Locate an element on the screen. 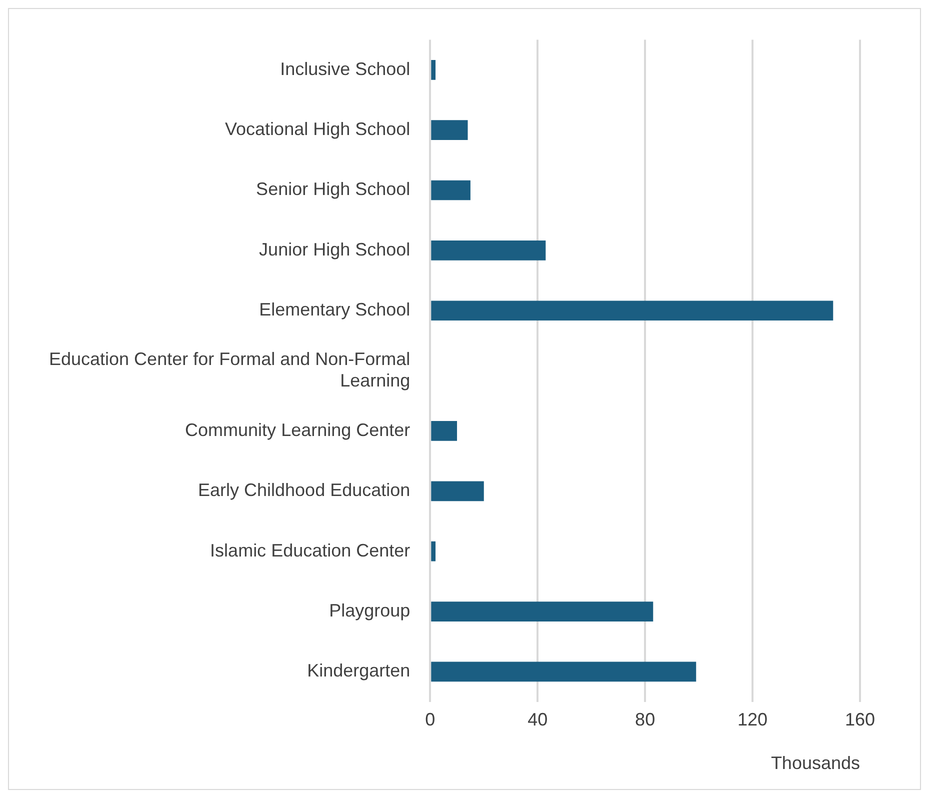  x-tick-label: 40 is located at coordinates (538, 720).